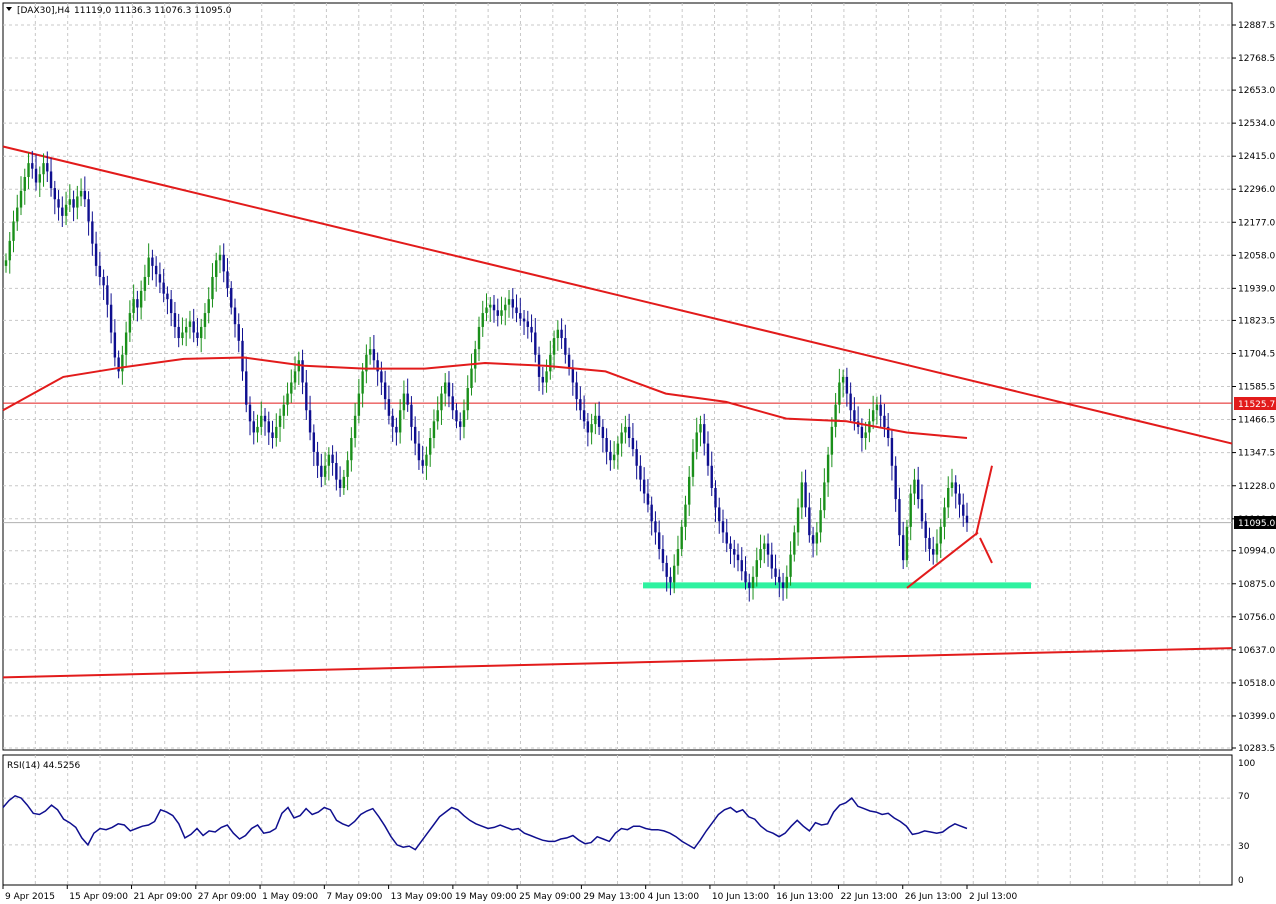  I want to click on price-tick-label: 11704.5, so click(1256, 354).